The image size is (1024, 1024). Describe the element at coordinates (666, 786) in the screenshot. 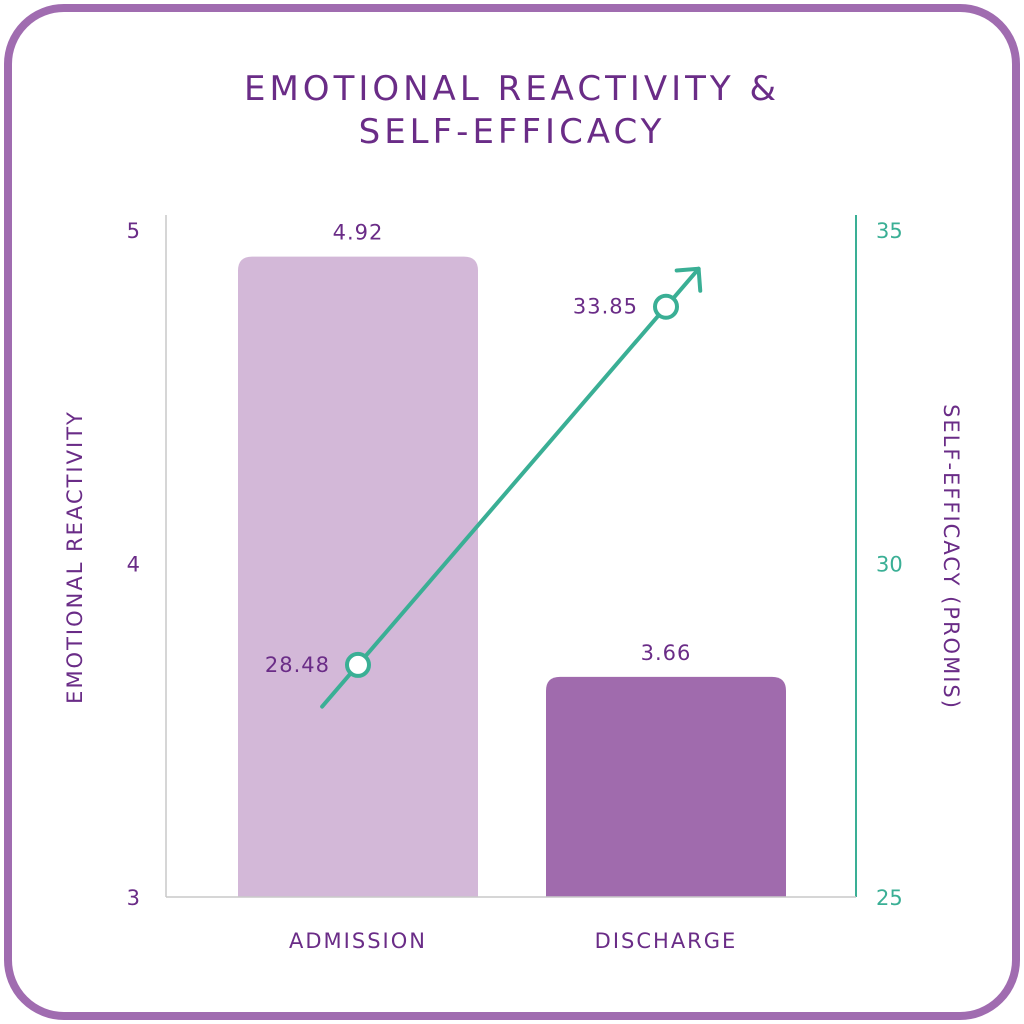

I see `bar-discharge` at that location.